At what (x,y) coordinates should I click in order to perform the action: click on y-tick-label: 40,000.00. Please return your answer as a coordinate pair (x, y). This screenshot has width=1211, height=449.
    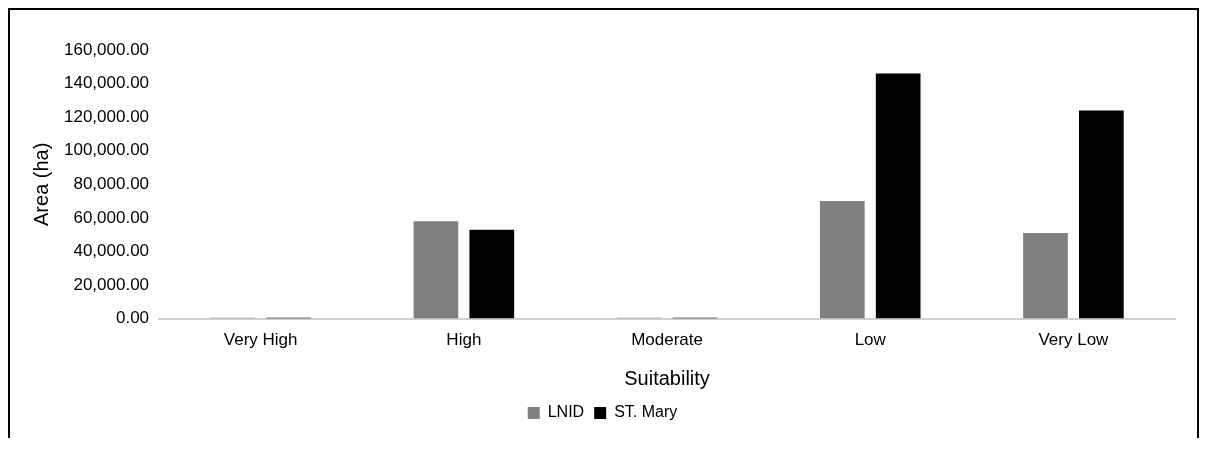
    Looking at the image, I should click on (111, 251).